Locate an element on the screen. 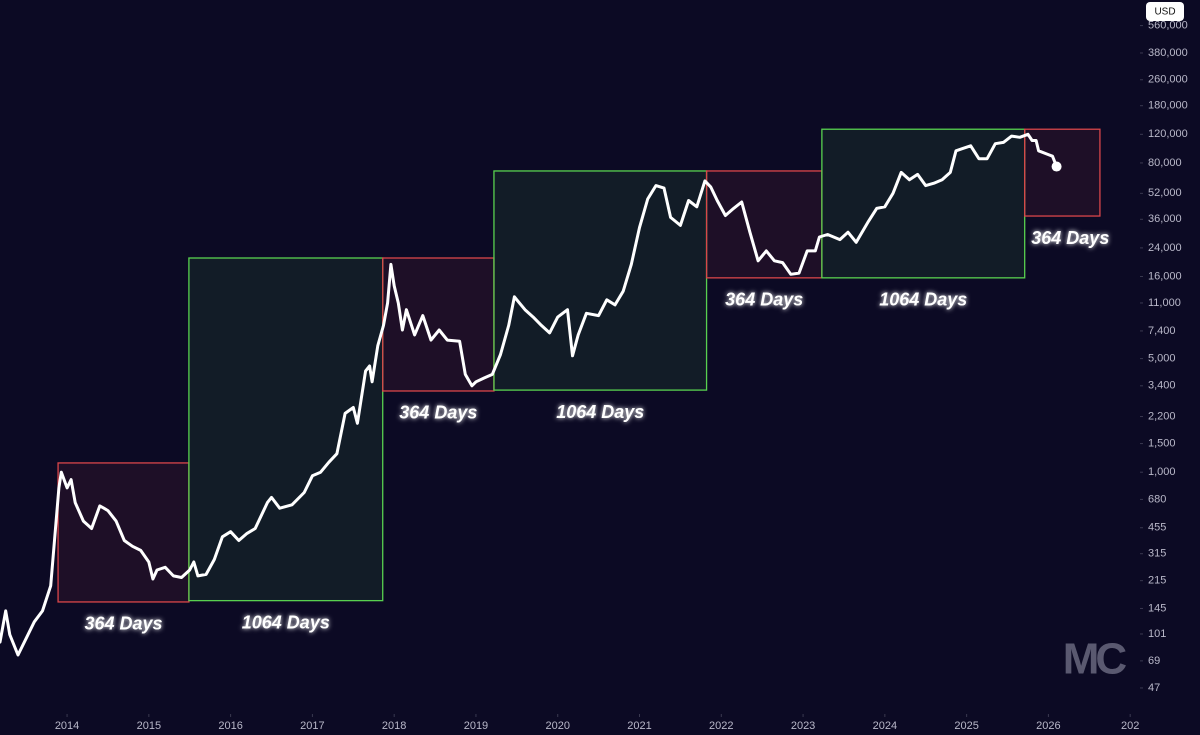 The width and height of the screenshot is (1200, 735). y-tick-label: 7,400 is located at coordinates (1162, 331).